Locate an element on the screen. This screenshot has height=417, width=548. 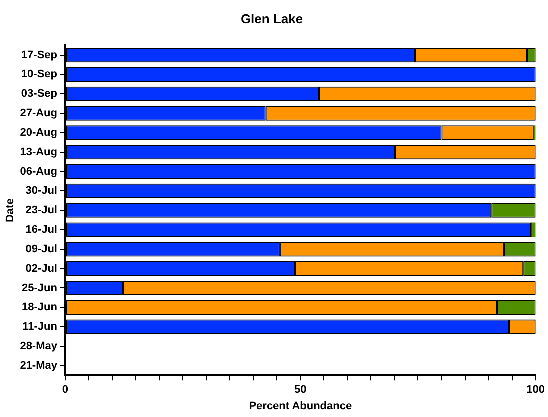
y-tick-label: 10-Sep is located at coordinates (39, 74).